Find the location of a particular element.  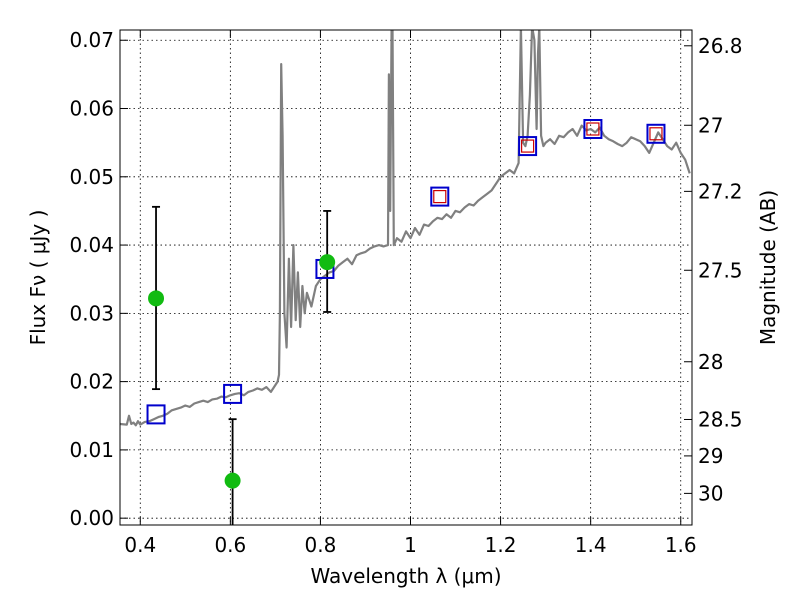

y2-tick-label: 29 is located at coordinates (710, 456).